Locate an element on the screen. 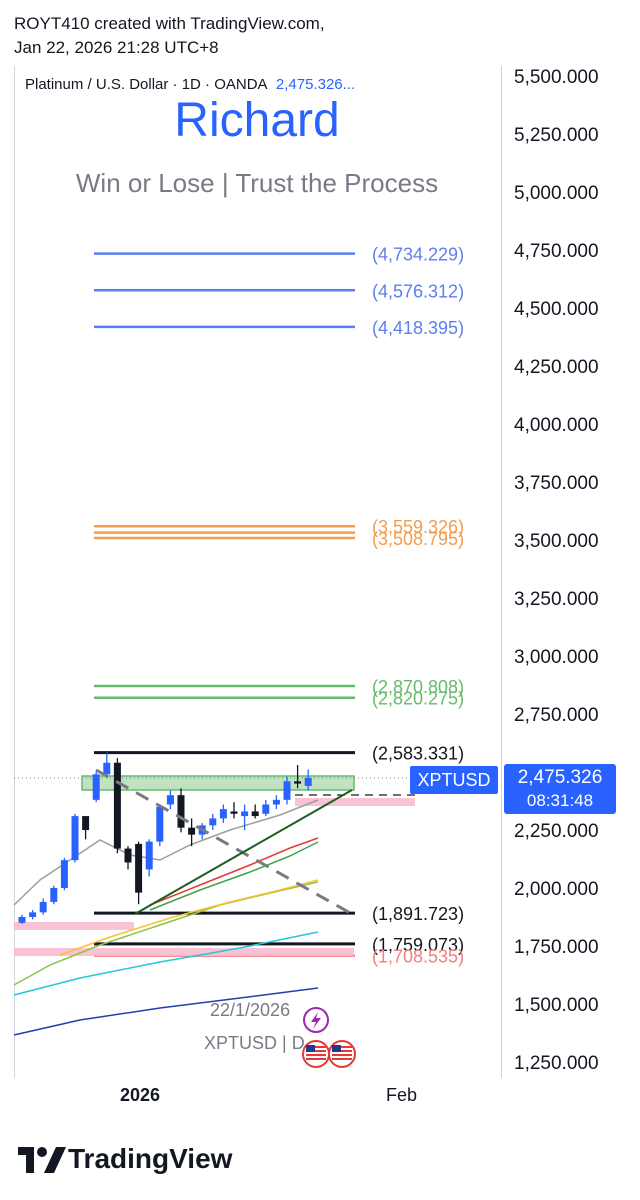  price-level-label: (2,820.275) is located at coordinates (418, 699).